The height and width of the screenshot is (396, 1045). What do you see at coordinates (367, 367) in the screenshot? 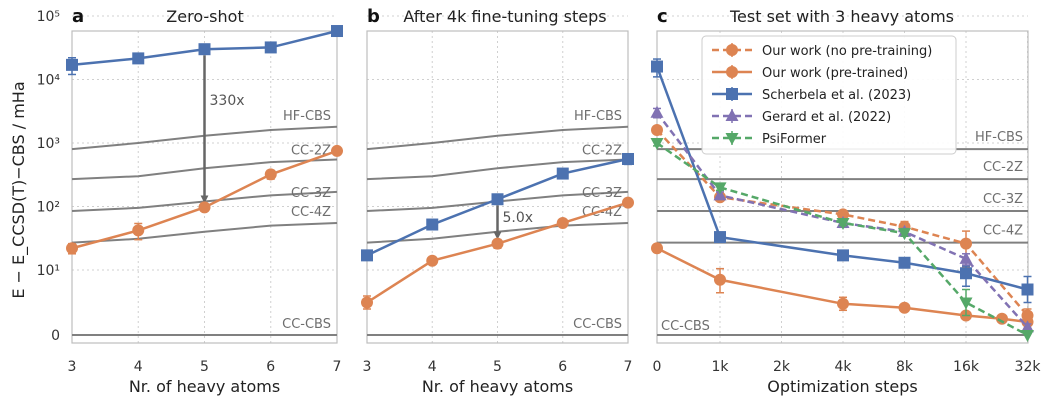
I see `x-tick-label: 3` at bounding box center [367, 367].